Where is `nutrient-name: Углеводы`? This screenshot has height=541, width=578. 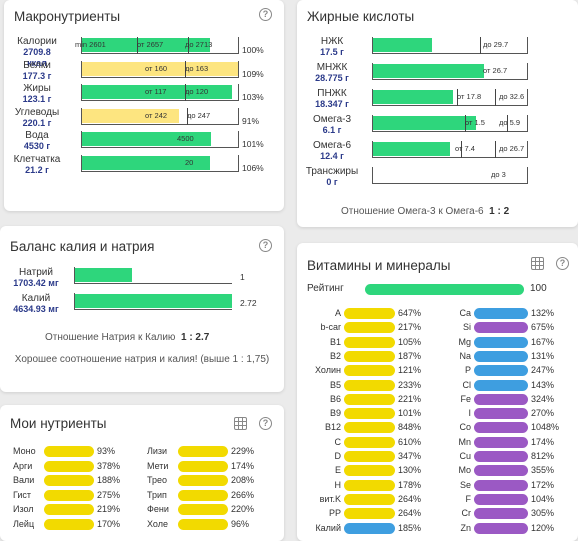
nutrient-name: Углеводы is located at coordinates (37, 112).